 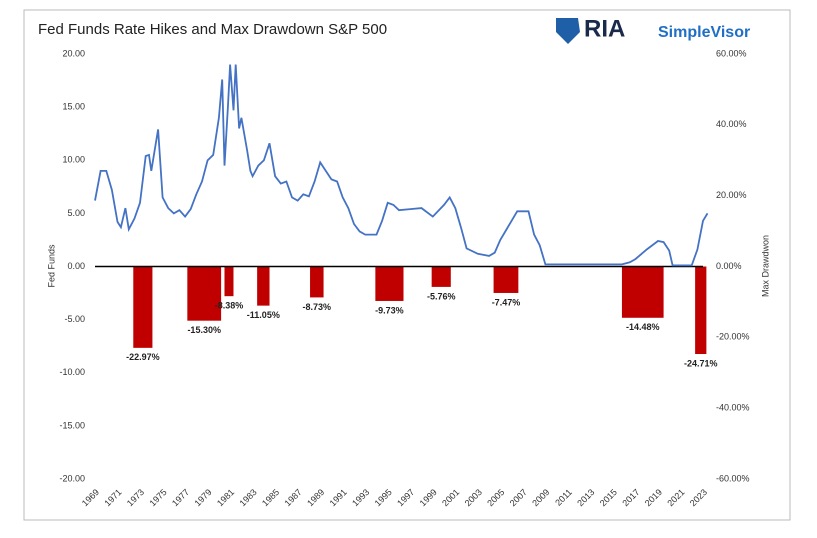 I want to click on data-label: -11.05%, so click(x=263, y=315).